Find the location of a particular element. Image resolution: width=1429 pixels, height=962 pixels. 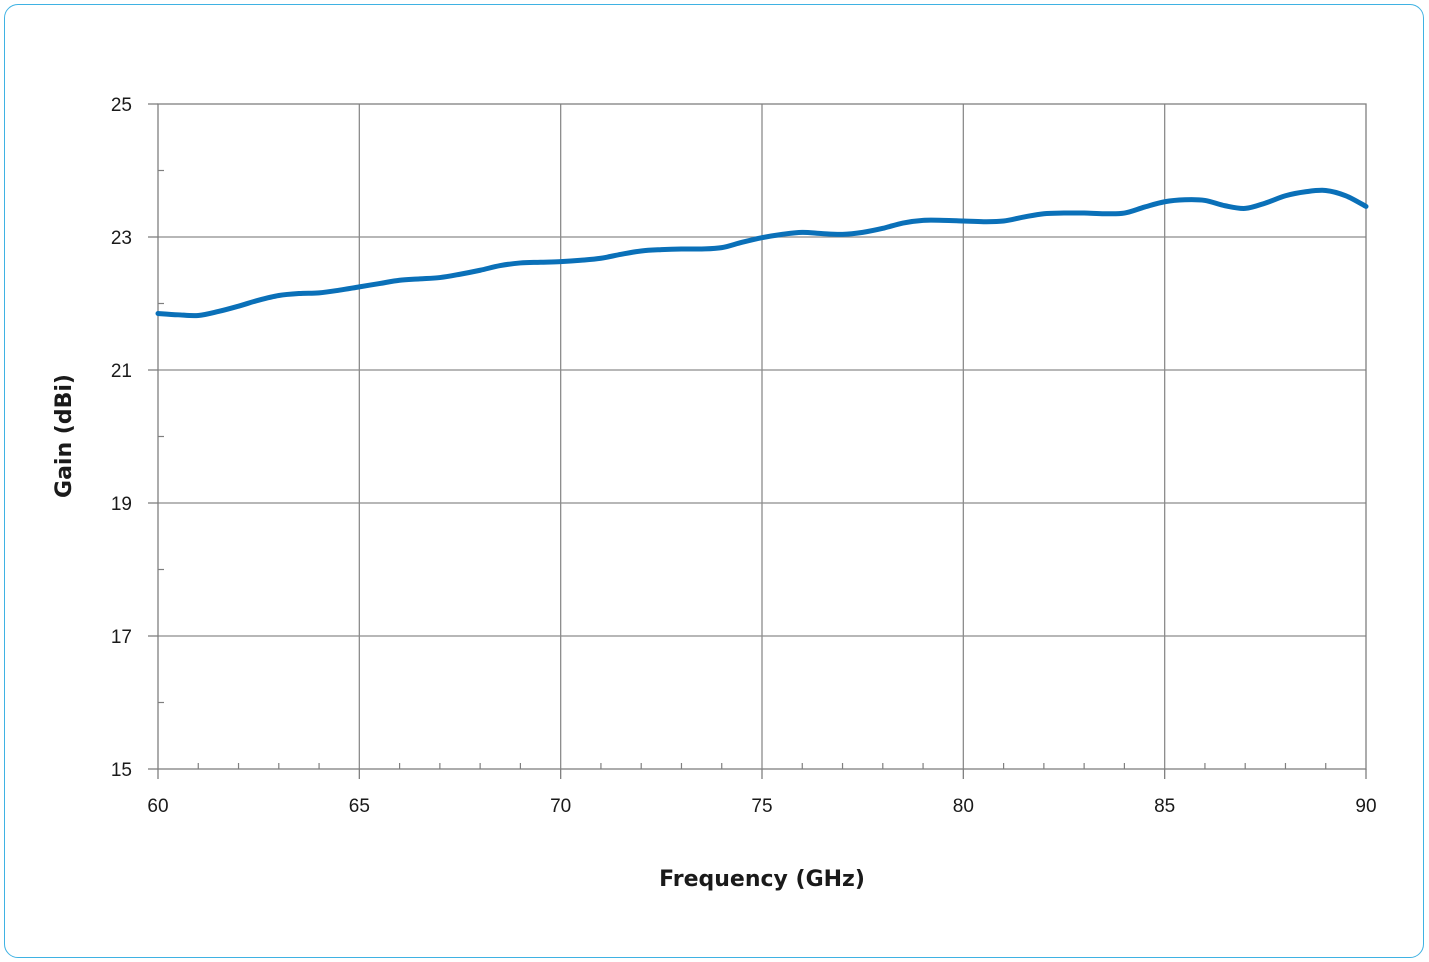

y-tick-label-23: 23 is located at coordinates (121, 238).